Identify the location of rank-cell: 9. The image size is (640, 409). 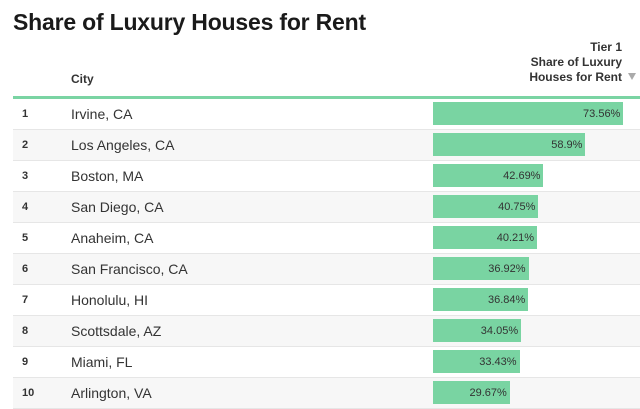
(25, 362).